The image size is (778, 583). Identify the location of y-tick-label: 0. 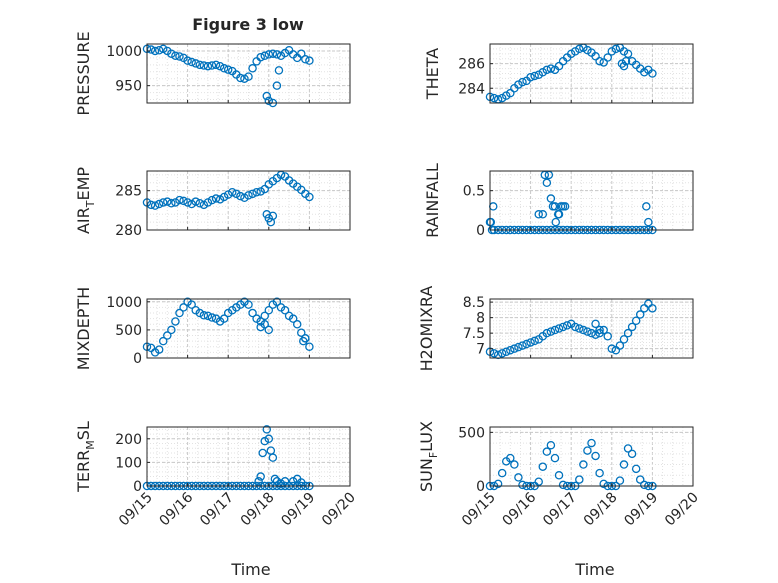
(137, 487).